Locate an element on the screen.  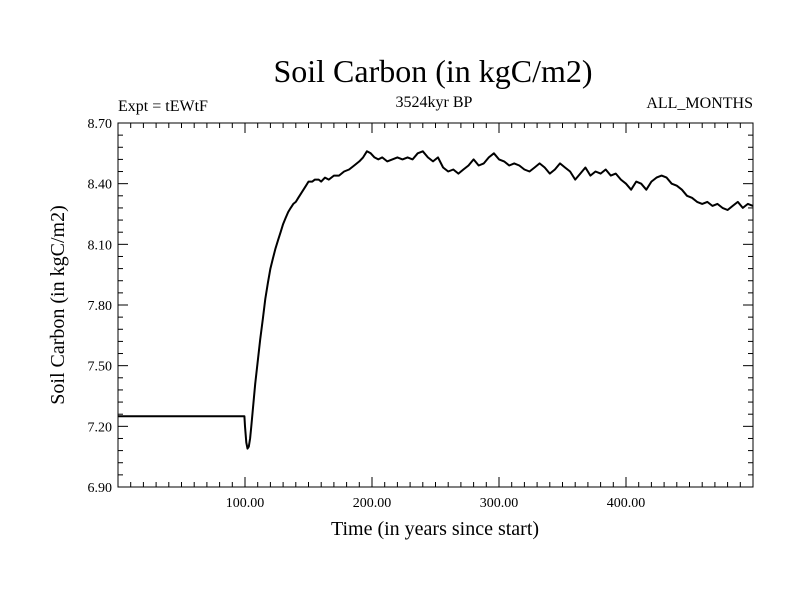
x-tick-label: 300.00 is located at coordinates (499, 503).